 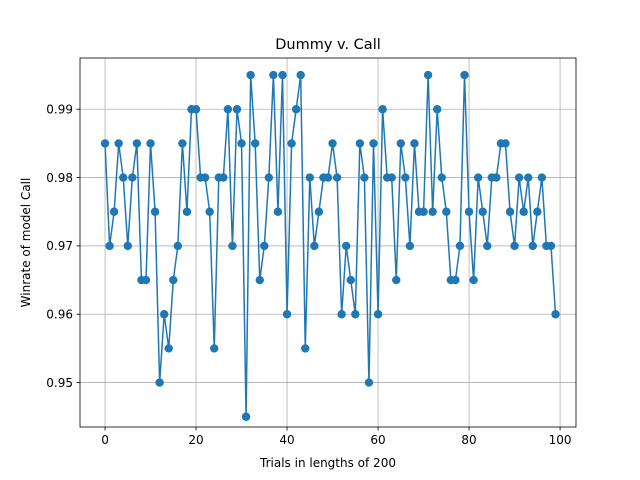 I want to click on y-tick-label: 0.99, so click(x=59, y=110).